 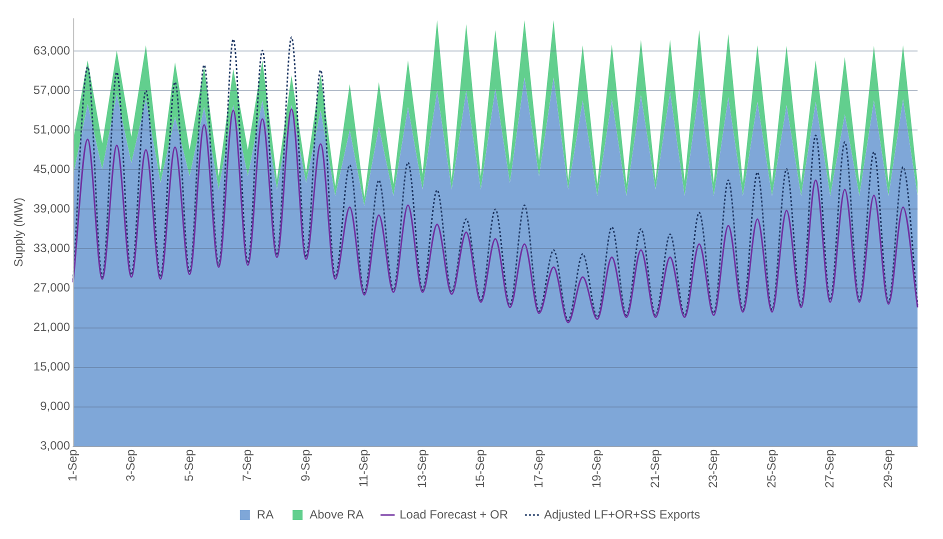 What do you see at coordinates (131, 465) in the screenshot?
I see `x-tick-label: 3-Sep` at bounding box center [131, 465].